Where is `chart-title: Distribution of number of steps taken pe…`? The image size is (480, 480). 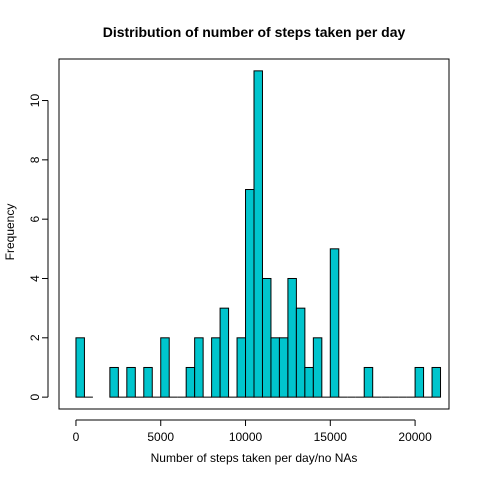 chart-title: Distribution of number of steps taken pe… is located at coordinates (254, 32).